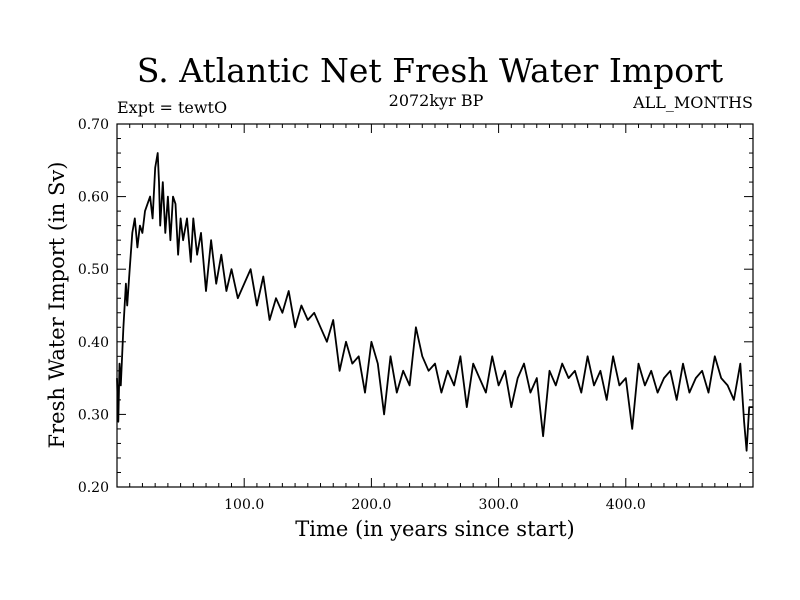 The width and height of the screenshot is (800, 600). What do you see at coordinates (436, 100) in the screenshot?
I see `subtitle-date: 2072kyr BP` at bounding box center [436, 100].